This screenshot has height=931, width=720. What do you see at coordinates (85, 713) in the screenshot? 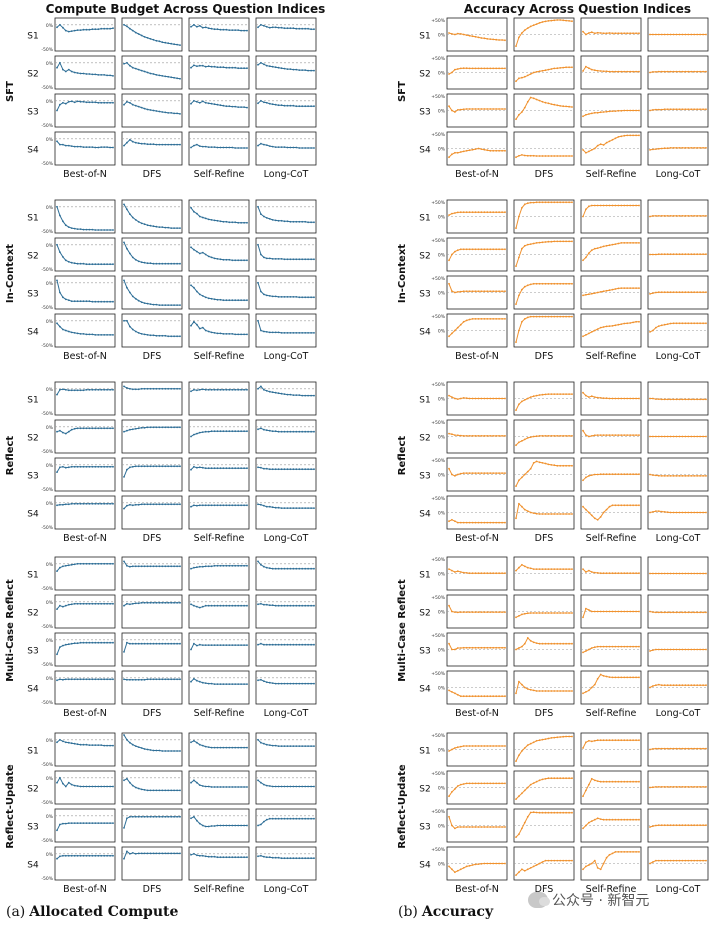
I see `column-label: Best-of-N` at bounding box center [85, 713].